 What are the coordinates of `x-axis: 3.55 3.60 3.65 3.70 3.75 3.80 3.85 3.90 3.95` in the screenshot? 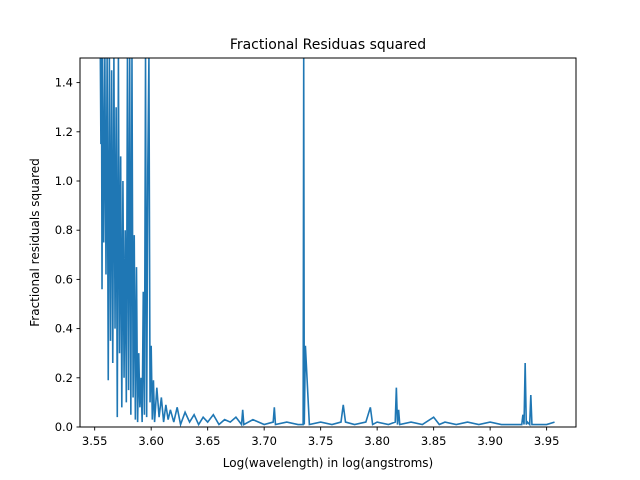 It's located at (321, 437).